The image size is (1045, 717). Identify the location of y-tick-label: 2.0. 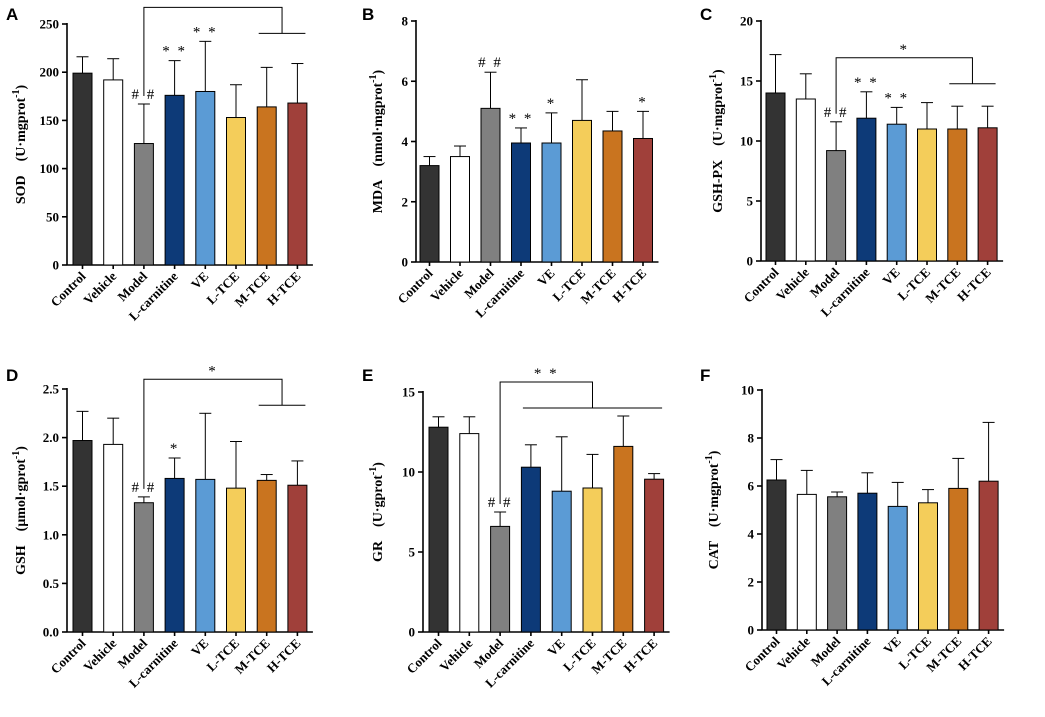
(51, 437).